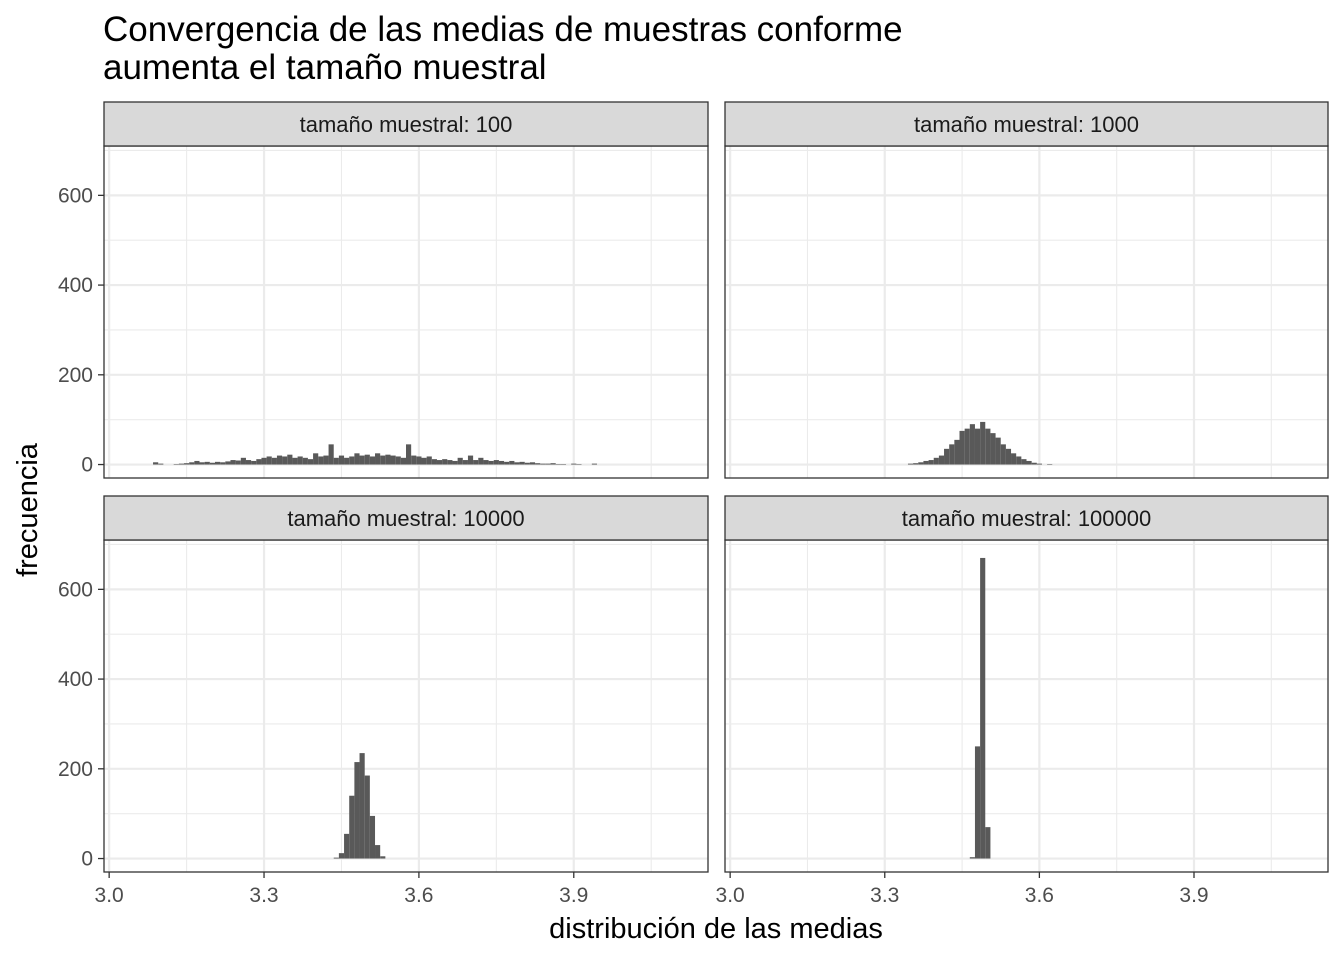 This screenshot has width=1344, height=965. Describe the element at coordinates (716, 929) in the screenshot. I see `x-axis-label: distribución de las medias` at that location.